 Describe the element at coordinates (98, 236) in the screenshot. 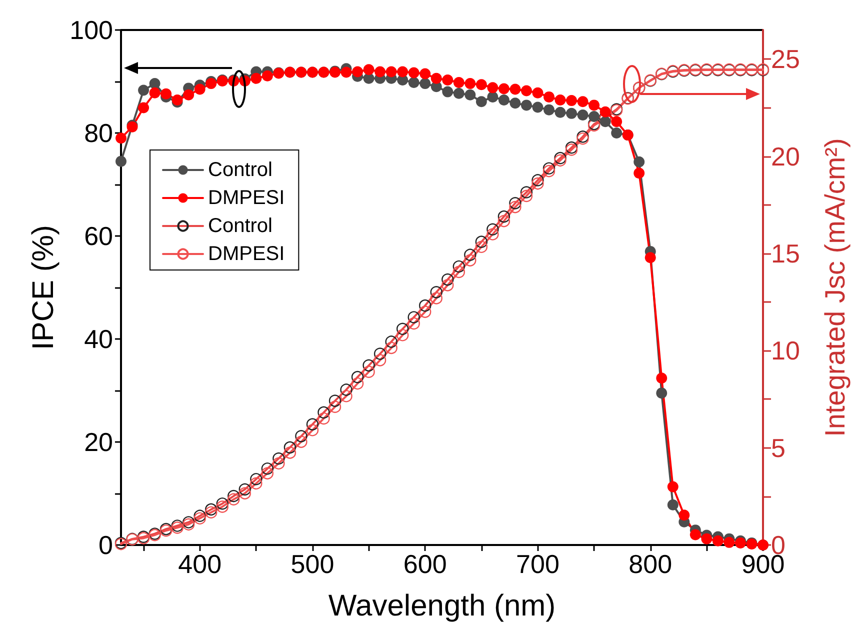

I see `y-tick-label: 60` at that location.